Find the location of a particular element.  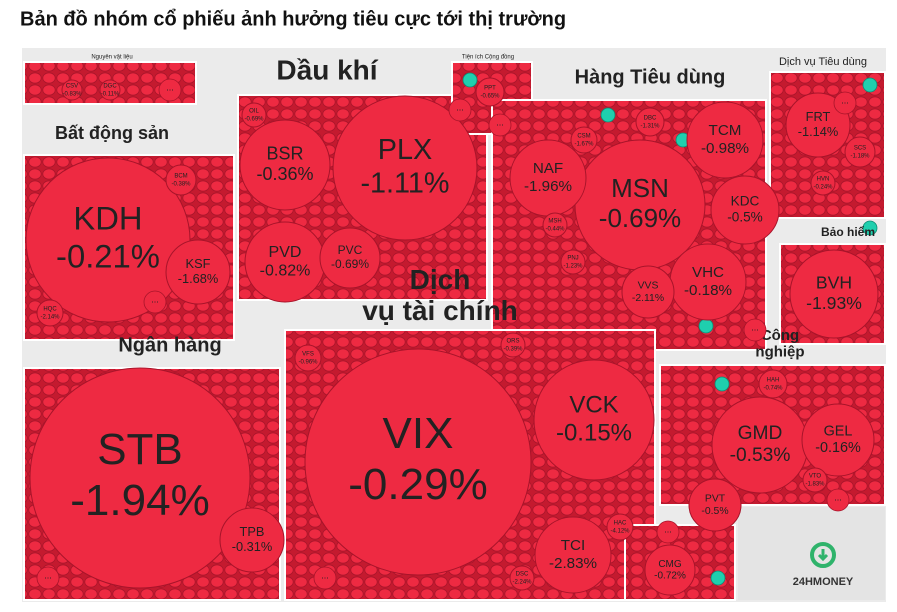

stock-name: HAC is located at coordinates (620, 524).